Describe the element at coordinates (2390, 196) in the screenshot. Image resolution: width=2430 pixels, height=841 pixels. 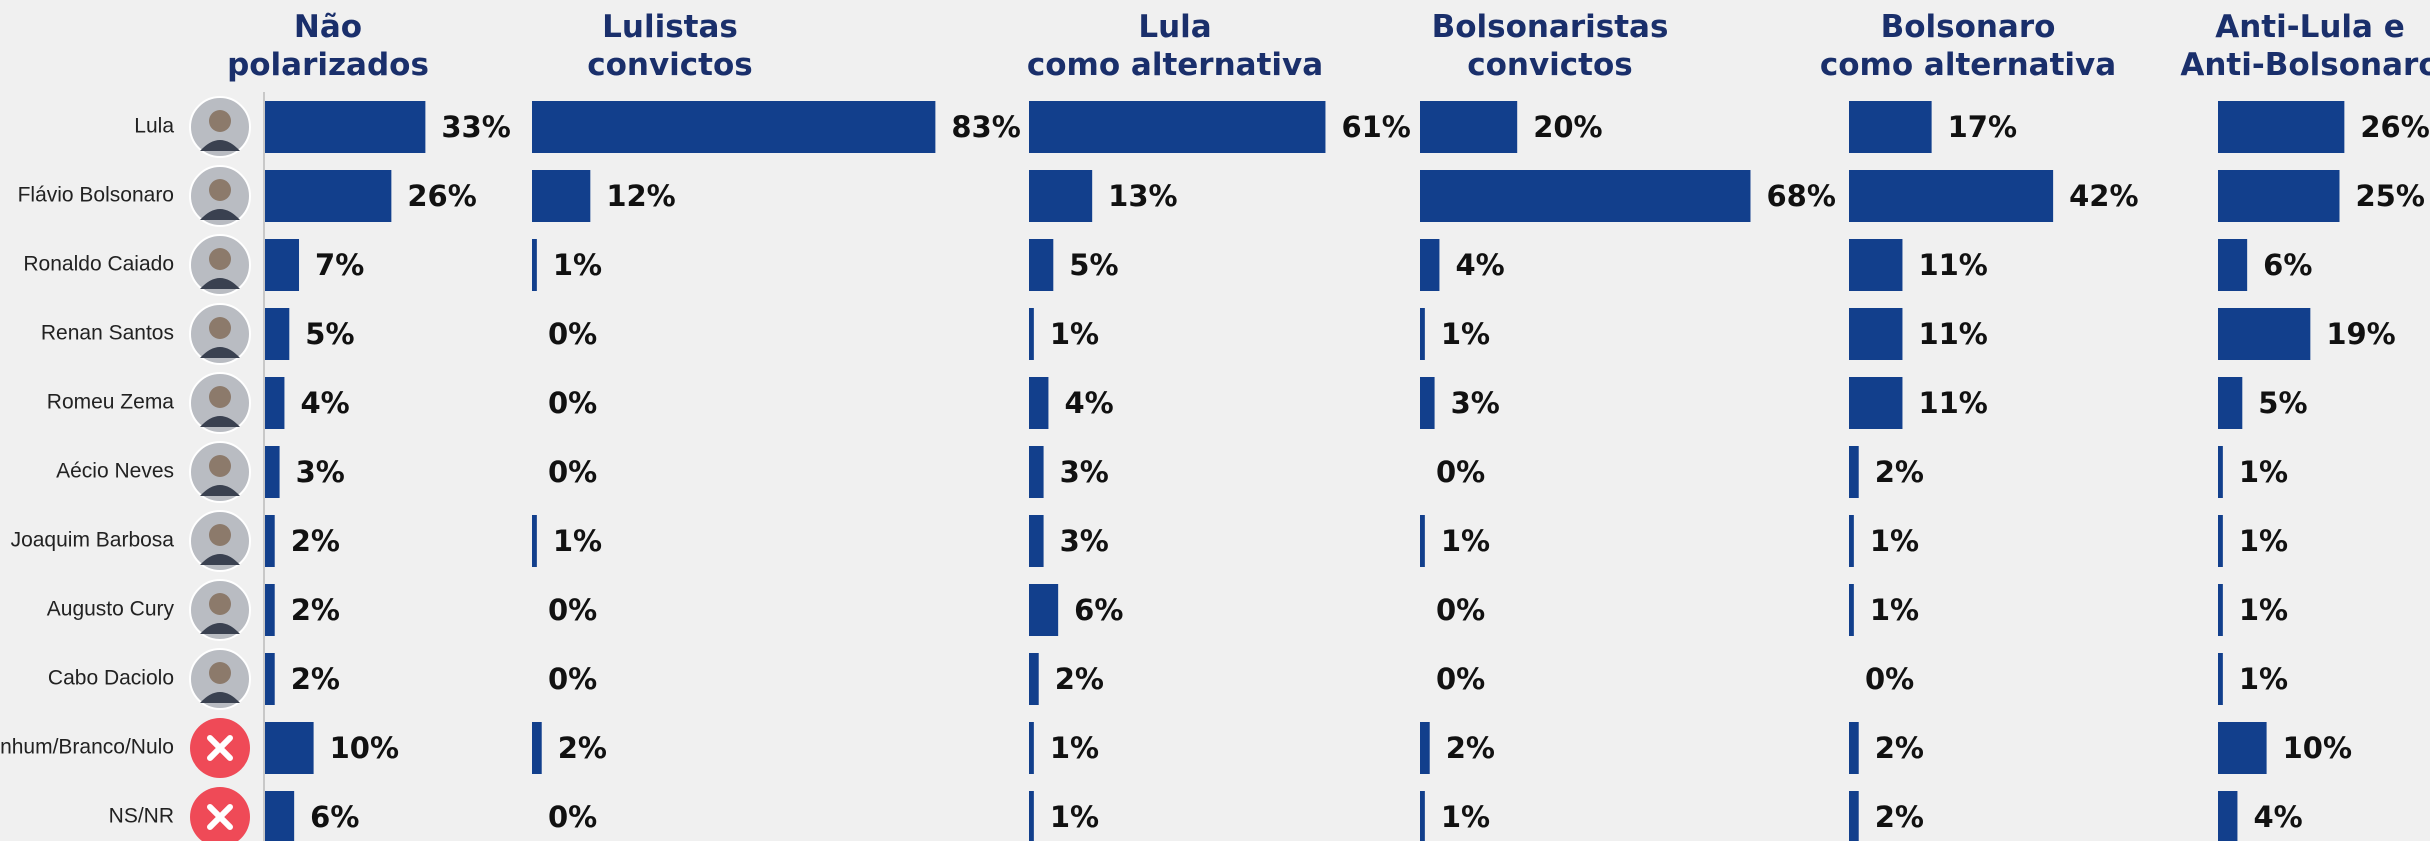
I see `value-label: 25%` at that location.